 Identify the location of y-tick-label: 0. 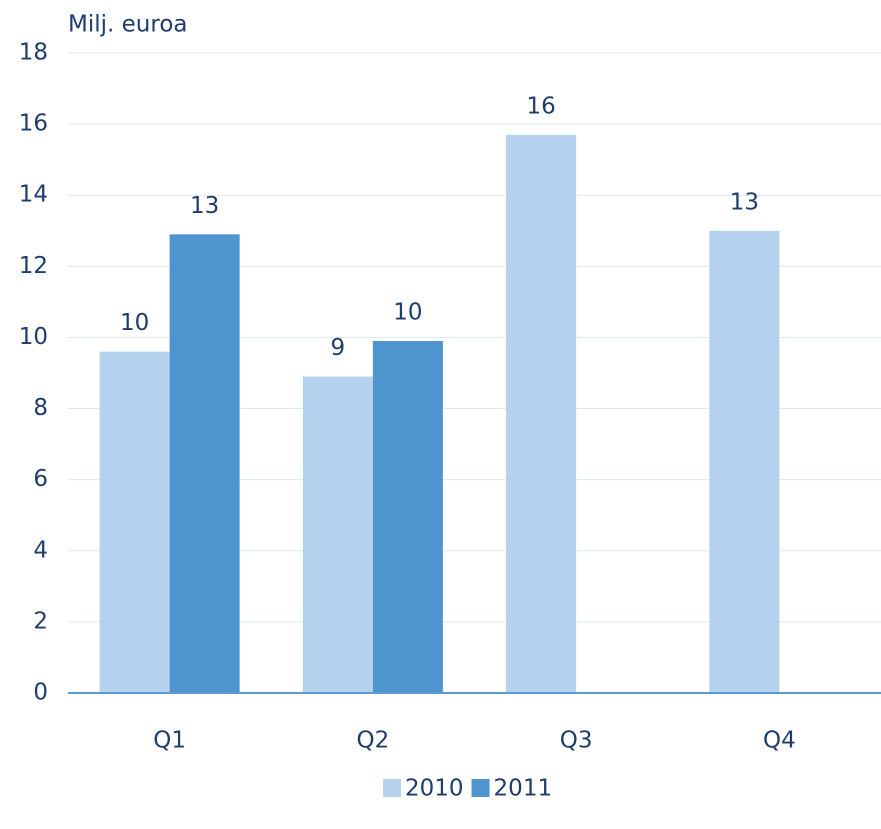
(40, 693).